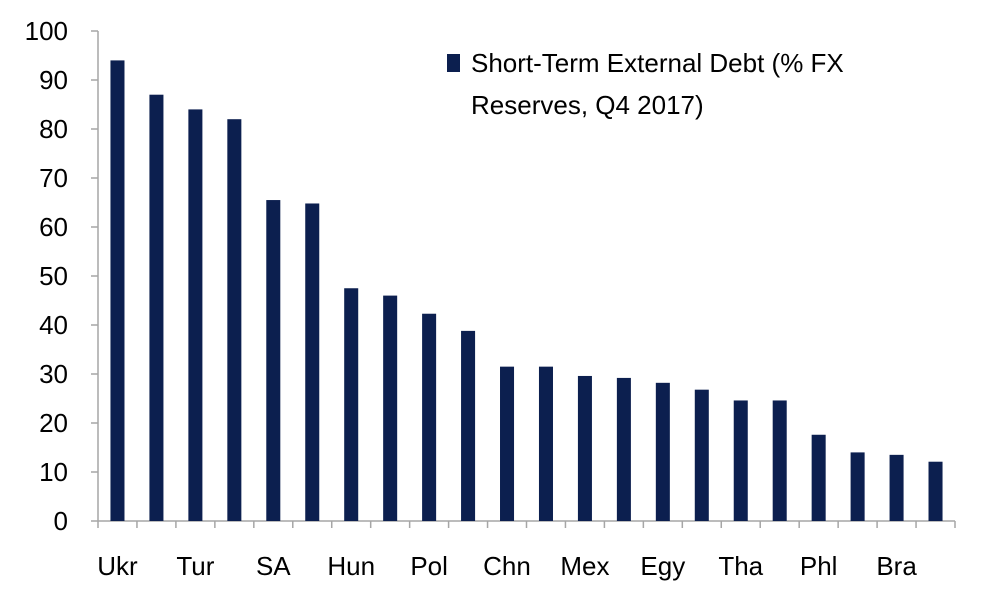  Describe the element at coordinates (896, 566) in the screenshot. I see `x-category-label: Bra` at that location.